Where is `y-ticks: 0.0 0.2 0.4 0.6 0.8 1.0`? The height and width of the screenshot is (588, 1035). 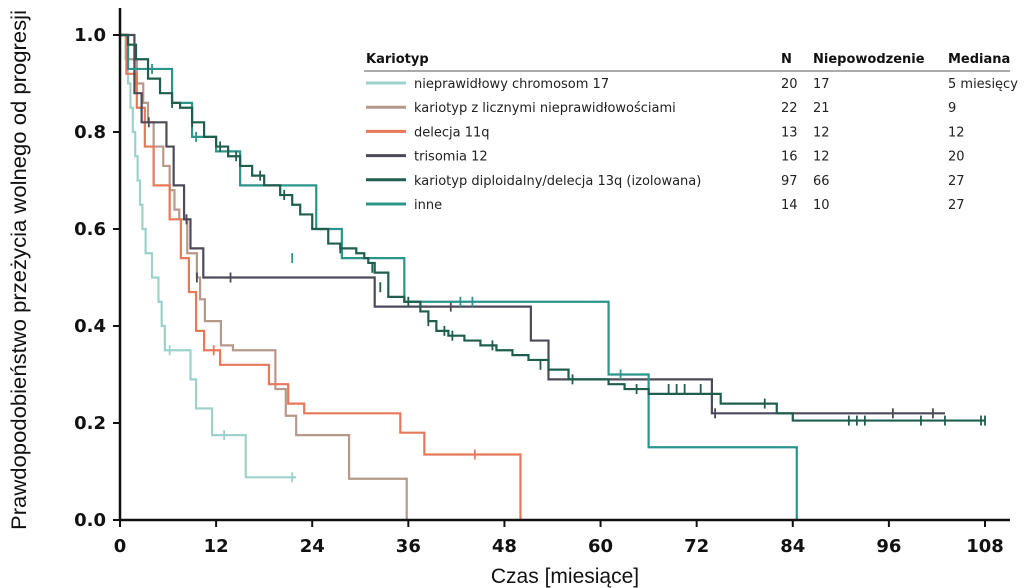
y-ticks: 0.0 0.2 0.4 0.6 0.8 1.0 is located at coordinates (97, 278).